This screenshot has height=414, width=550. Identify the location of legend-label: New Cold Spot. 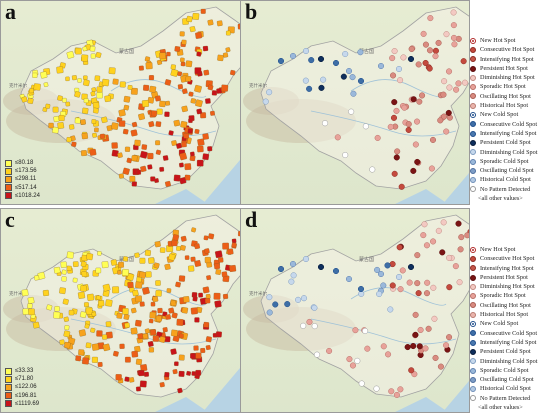
(499, 324).